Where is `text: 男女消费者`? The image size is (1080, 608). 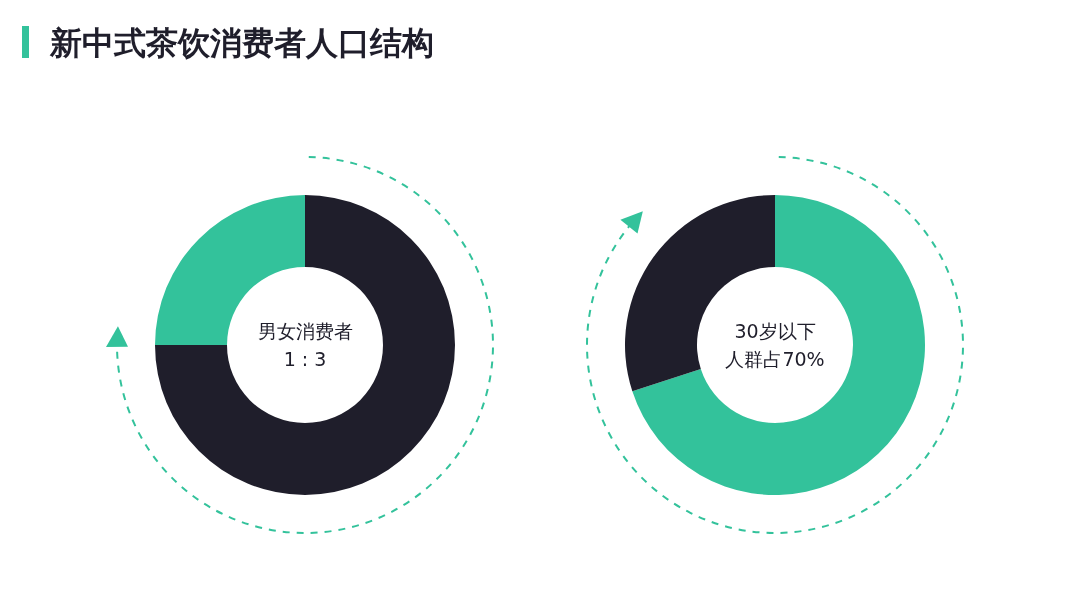
text: 男女消费者 is located at coordinates (305, 331).